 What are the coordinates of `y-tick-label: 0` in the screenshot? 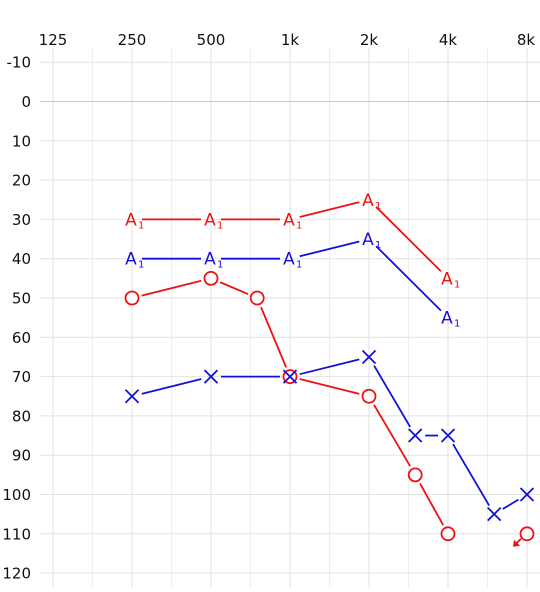 It's located at (26, 102).